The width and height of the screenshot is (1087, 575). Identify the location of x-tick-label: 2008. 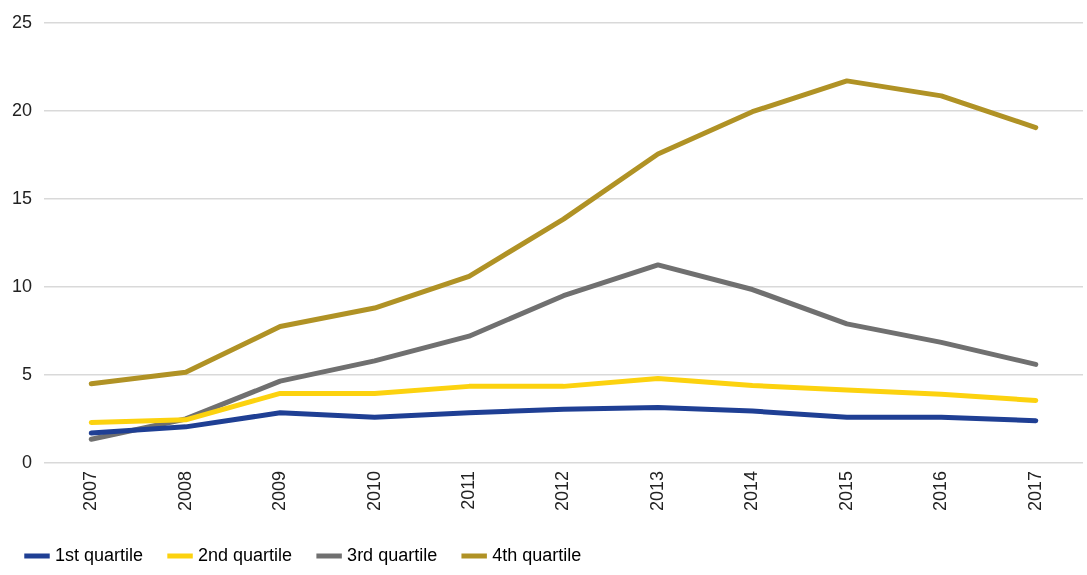
(184, 490).